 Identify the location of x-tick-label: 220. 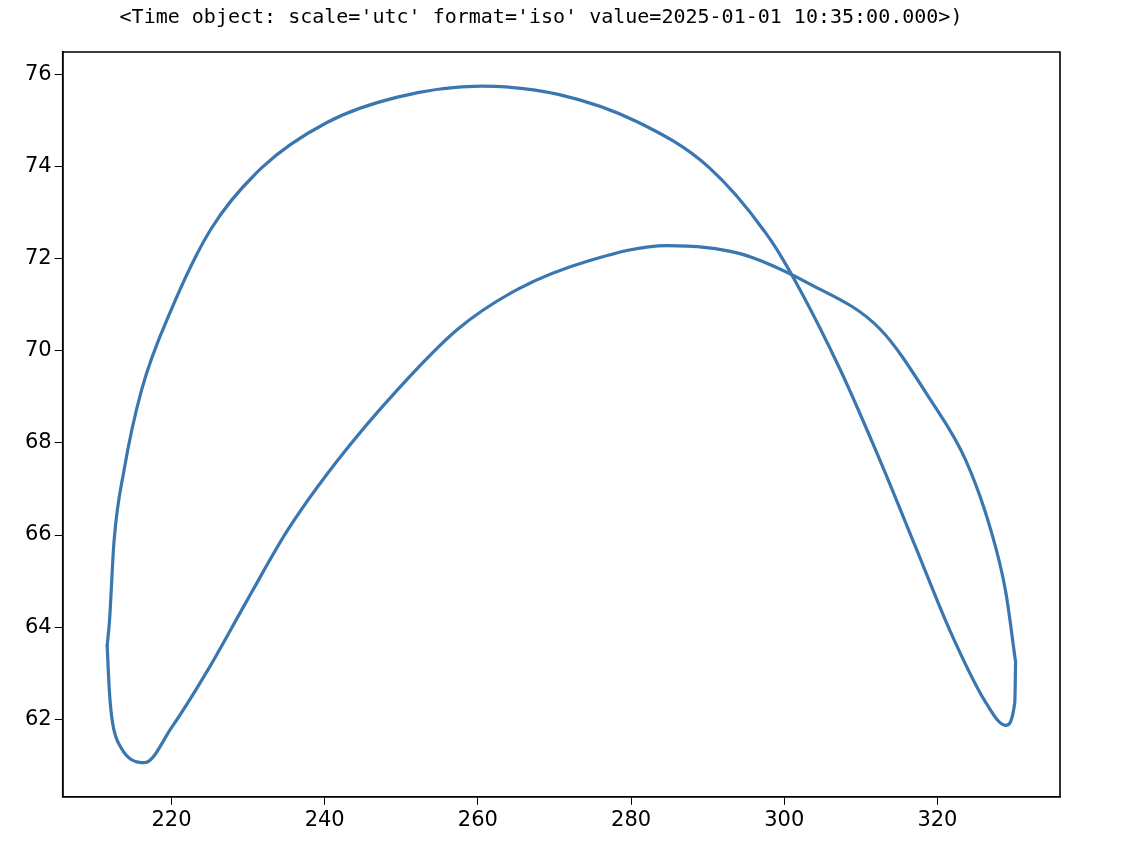
(171, 818).